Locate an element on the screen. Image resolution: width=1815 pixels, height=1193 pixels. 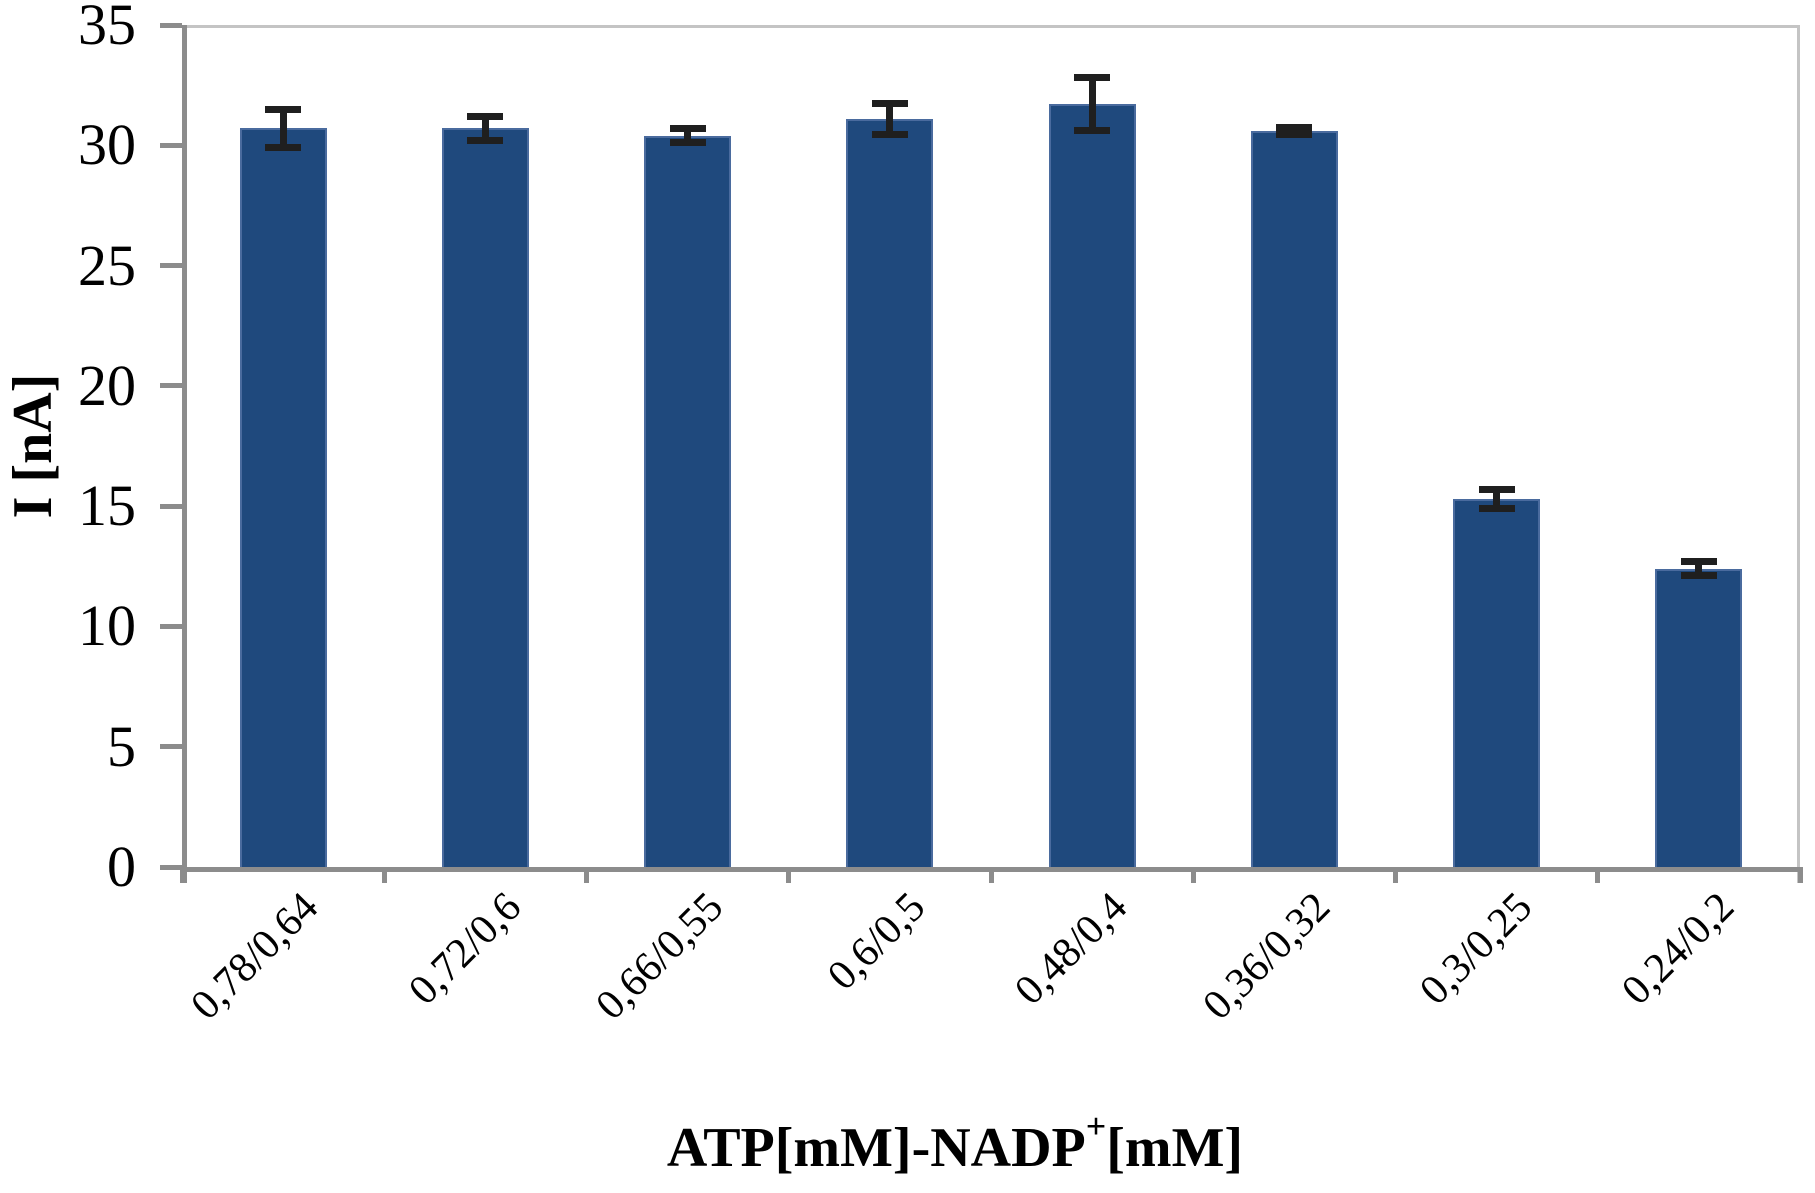
y-tick-label: 35 is located at coordinates (107, 28).